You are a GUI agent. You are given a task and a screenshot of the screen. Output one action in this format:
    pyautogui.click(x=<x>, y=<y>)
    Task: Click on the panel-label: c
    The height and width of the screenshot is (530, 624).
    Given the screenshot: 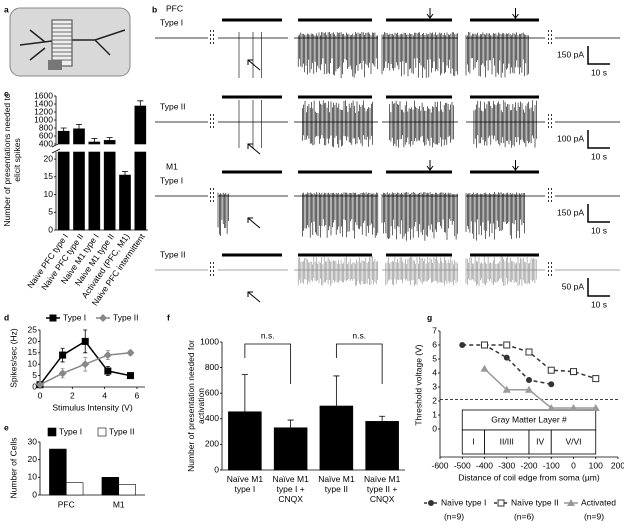 What is the action you would take?
    pyautogui.click(x=6, y=93)
    